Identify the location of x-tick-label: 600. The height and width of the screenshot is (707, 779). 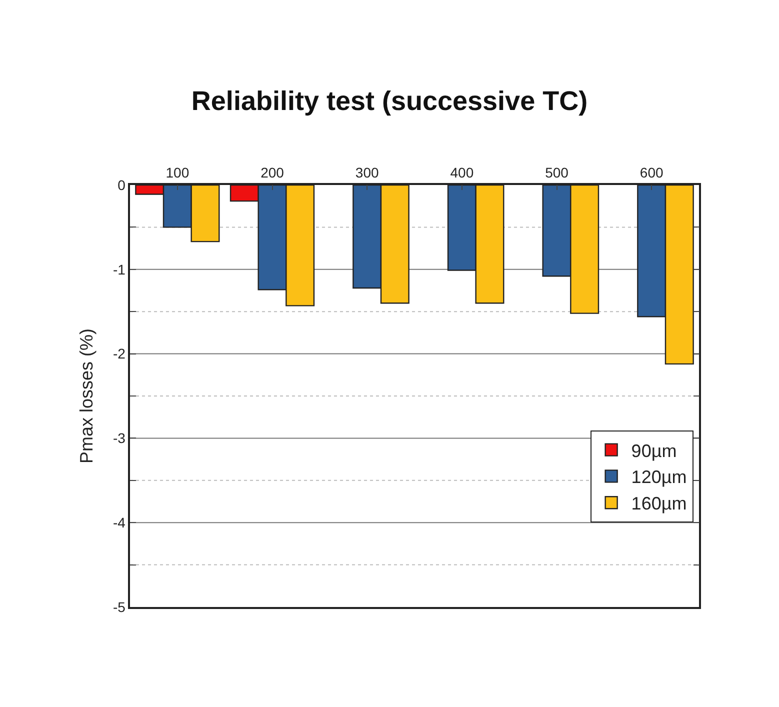
(652, 172).